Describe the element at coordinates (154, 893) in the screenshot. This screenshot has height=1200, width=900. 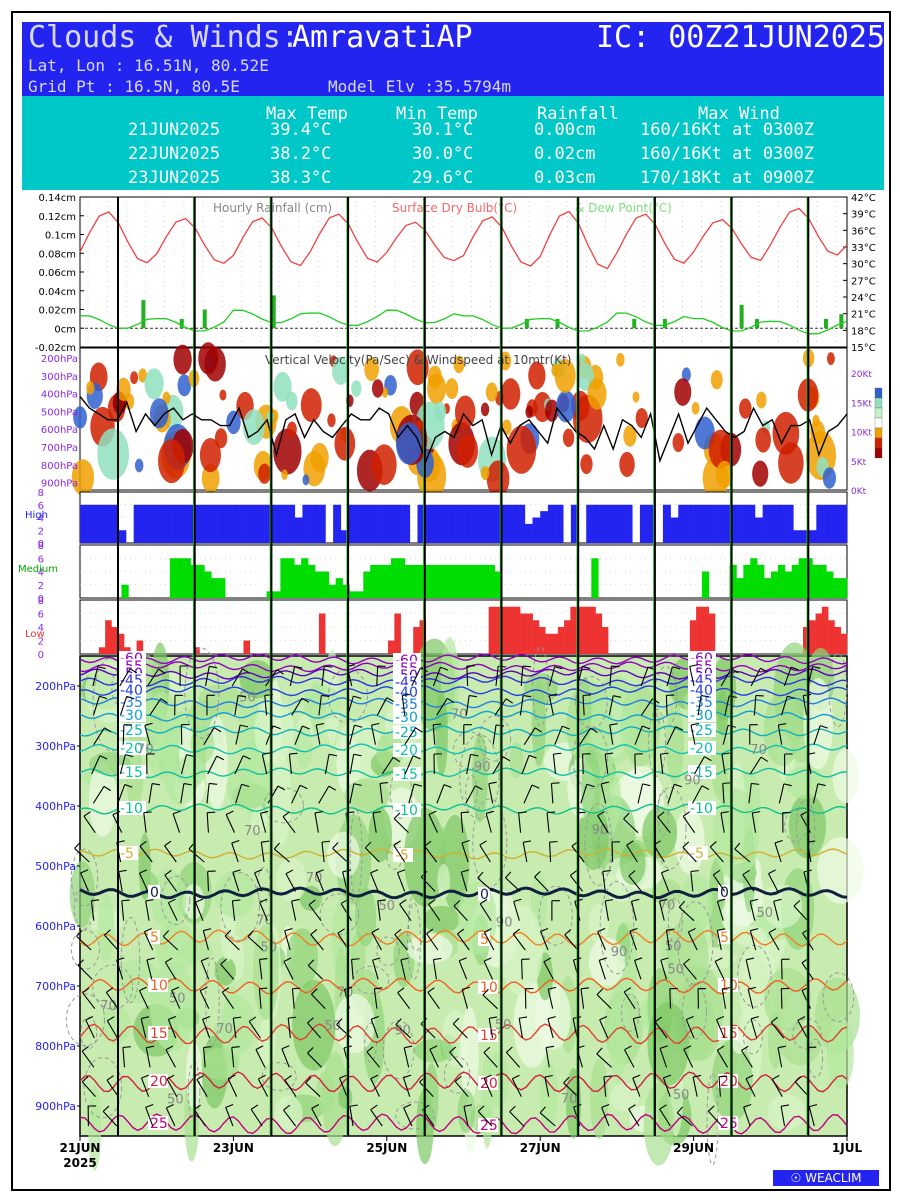
I see `temp-contour-label: 0` at that location.